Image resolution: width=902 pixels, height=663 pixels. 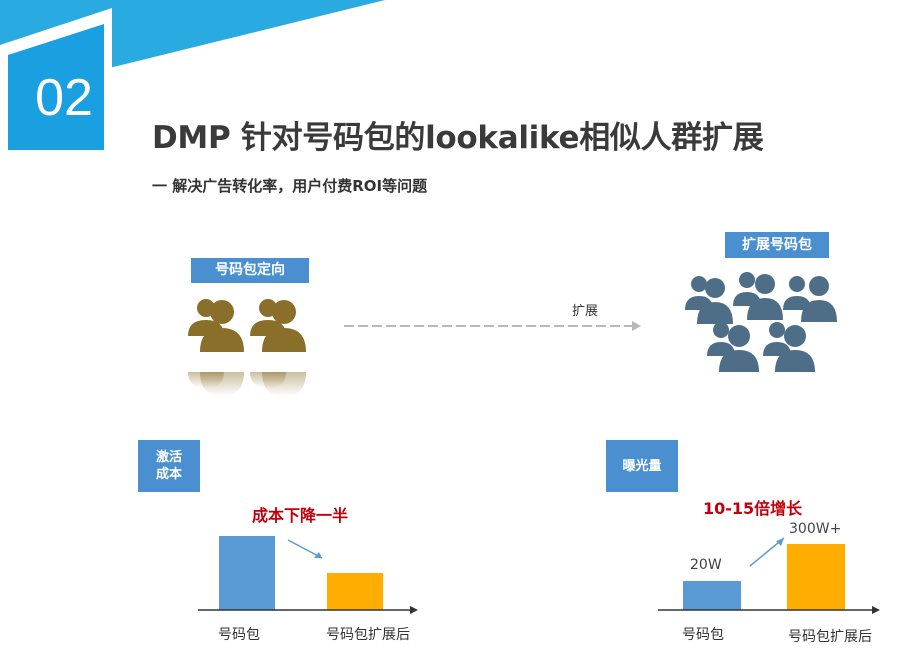 I want to click on targeting-label: 号码包定向, so click(x=250, y=270).